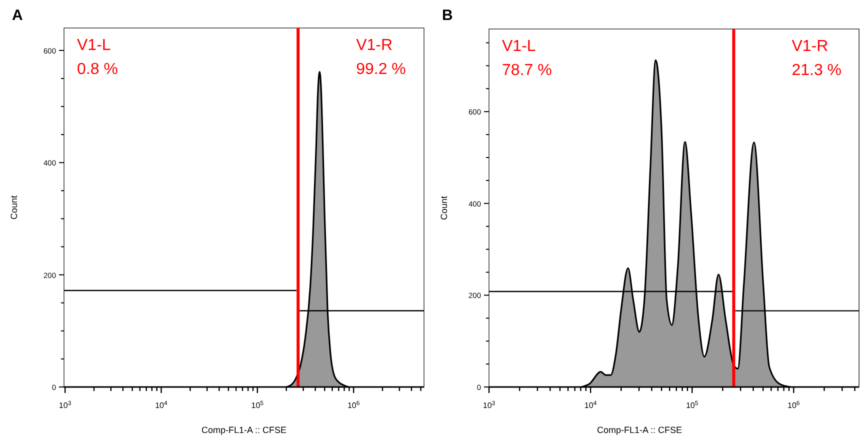  I want to click on chart-title: B, so click(447, 15).